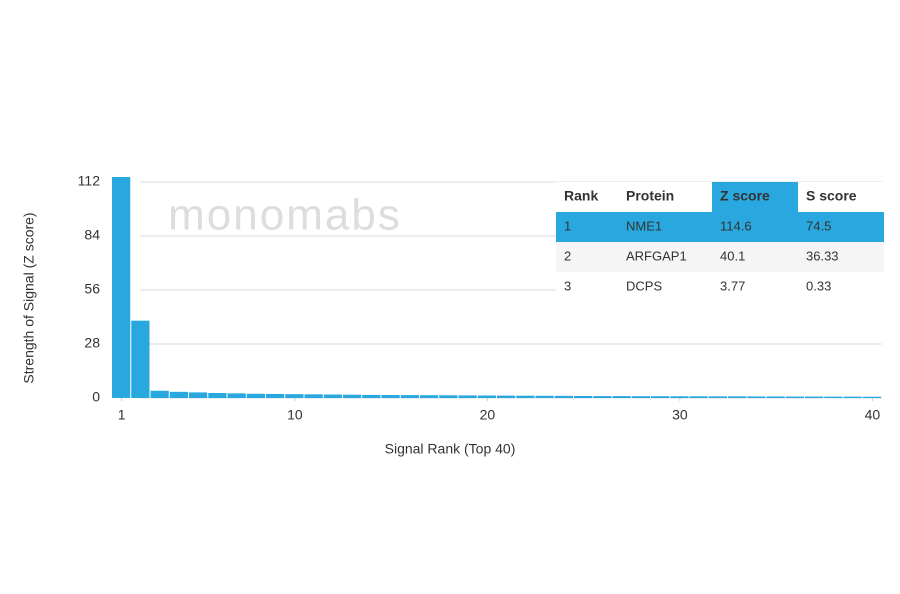 The image size is (900, 594). I want to click on x-tick-label: 1, so click(122, 415).